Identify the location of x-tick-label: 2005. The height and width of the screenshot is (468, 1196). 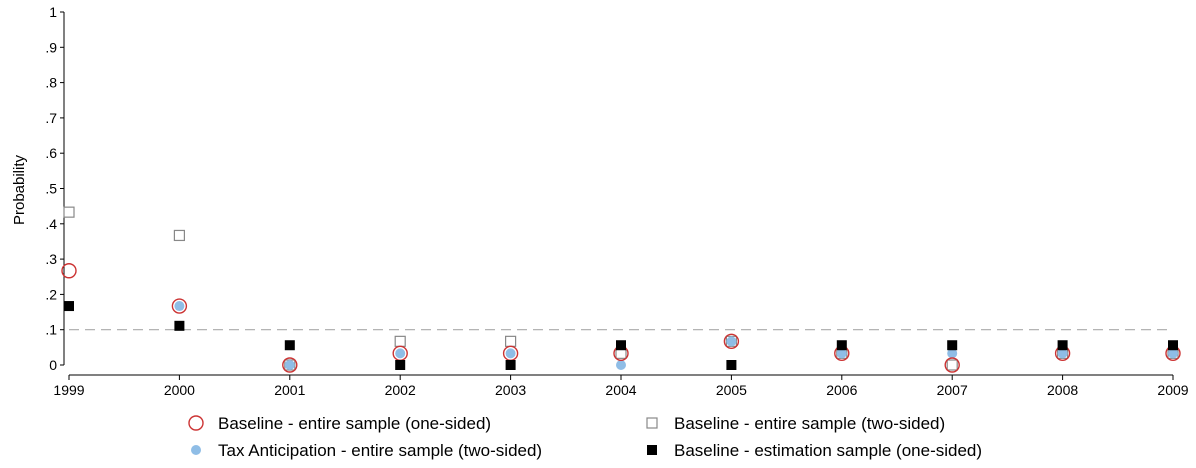
(731, 390).